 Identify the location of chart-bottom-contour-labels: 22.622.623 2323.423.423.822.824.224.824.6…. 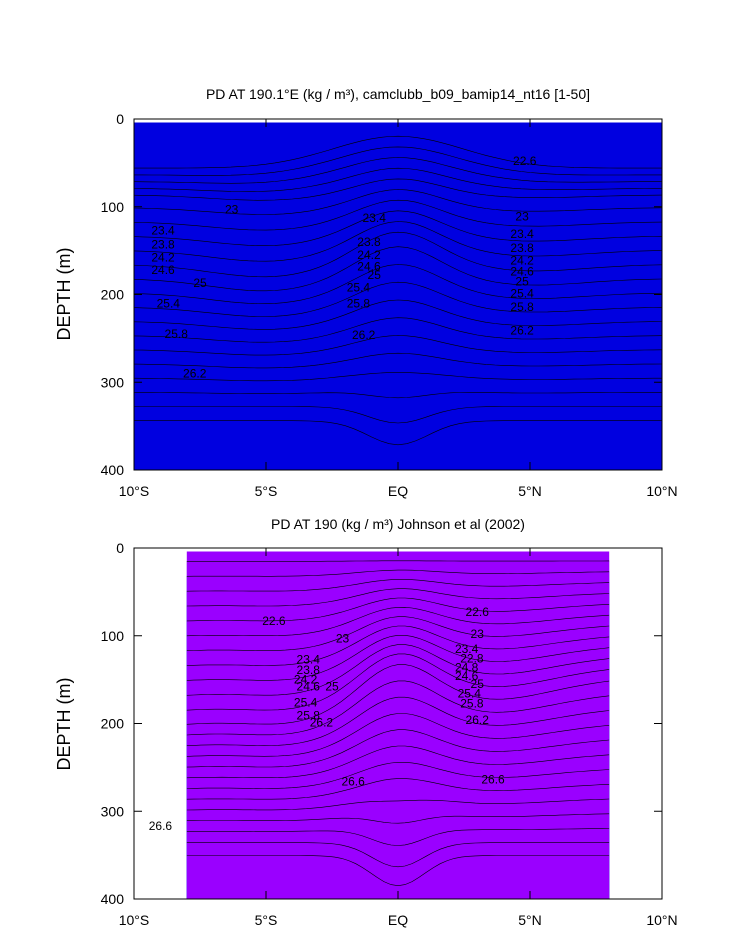
(327, 719).